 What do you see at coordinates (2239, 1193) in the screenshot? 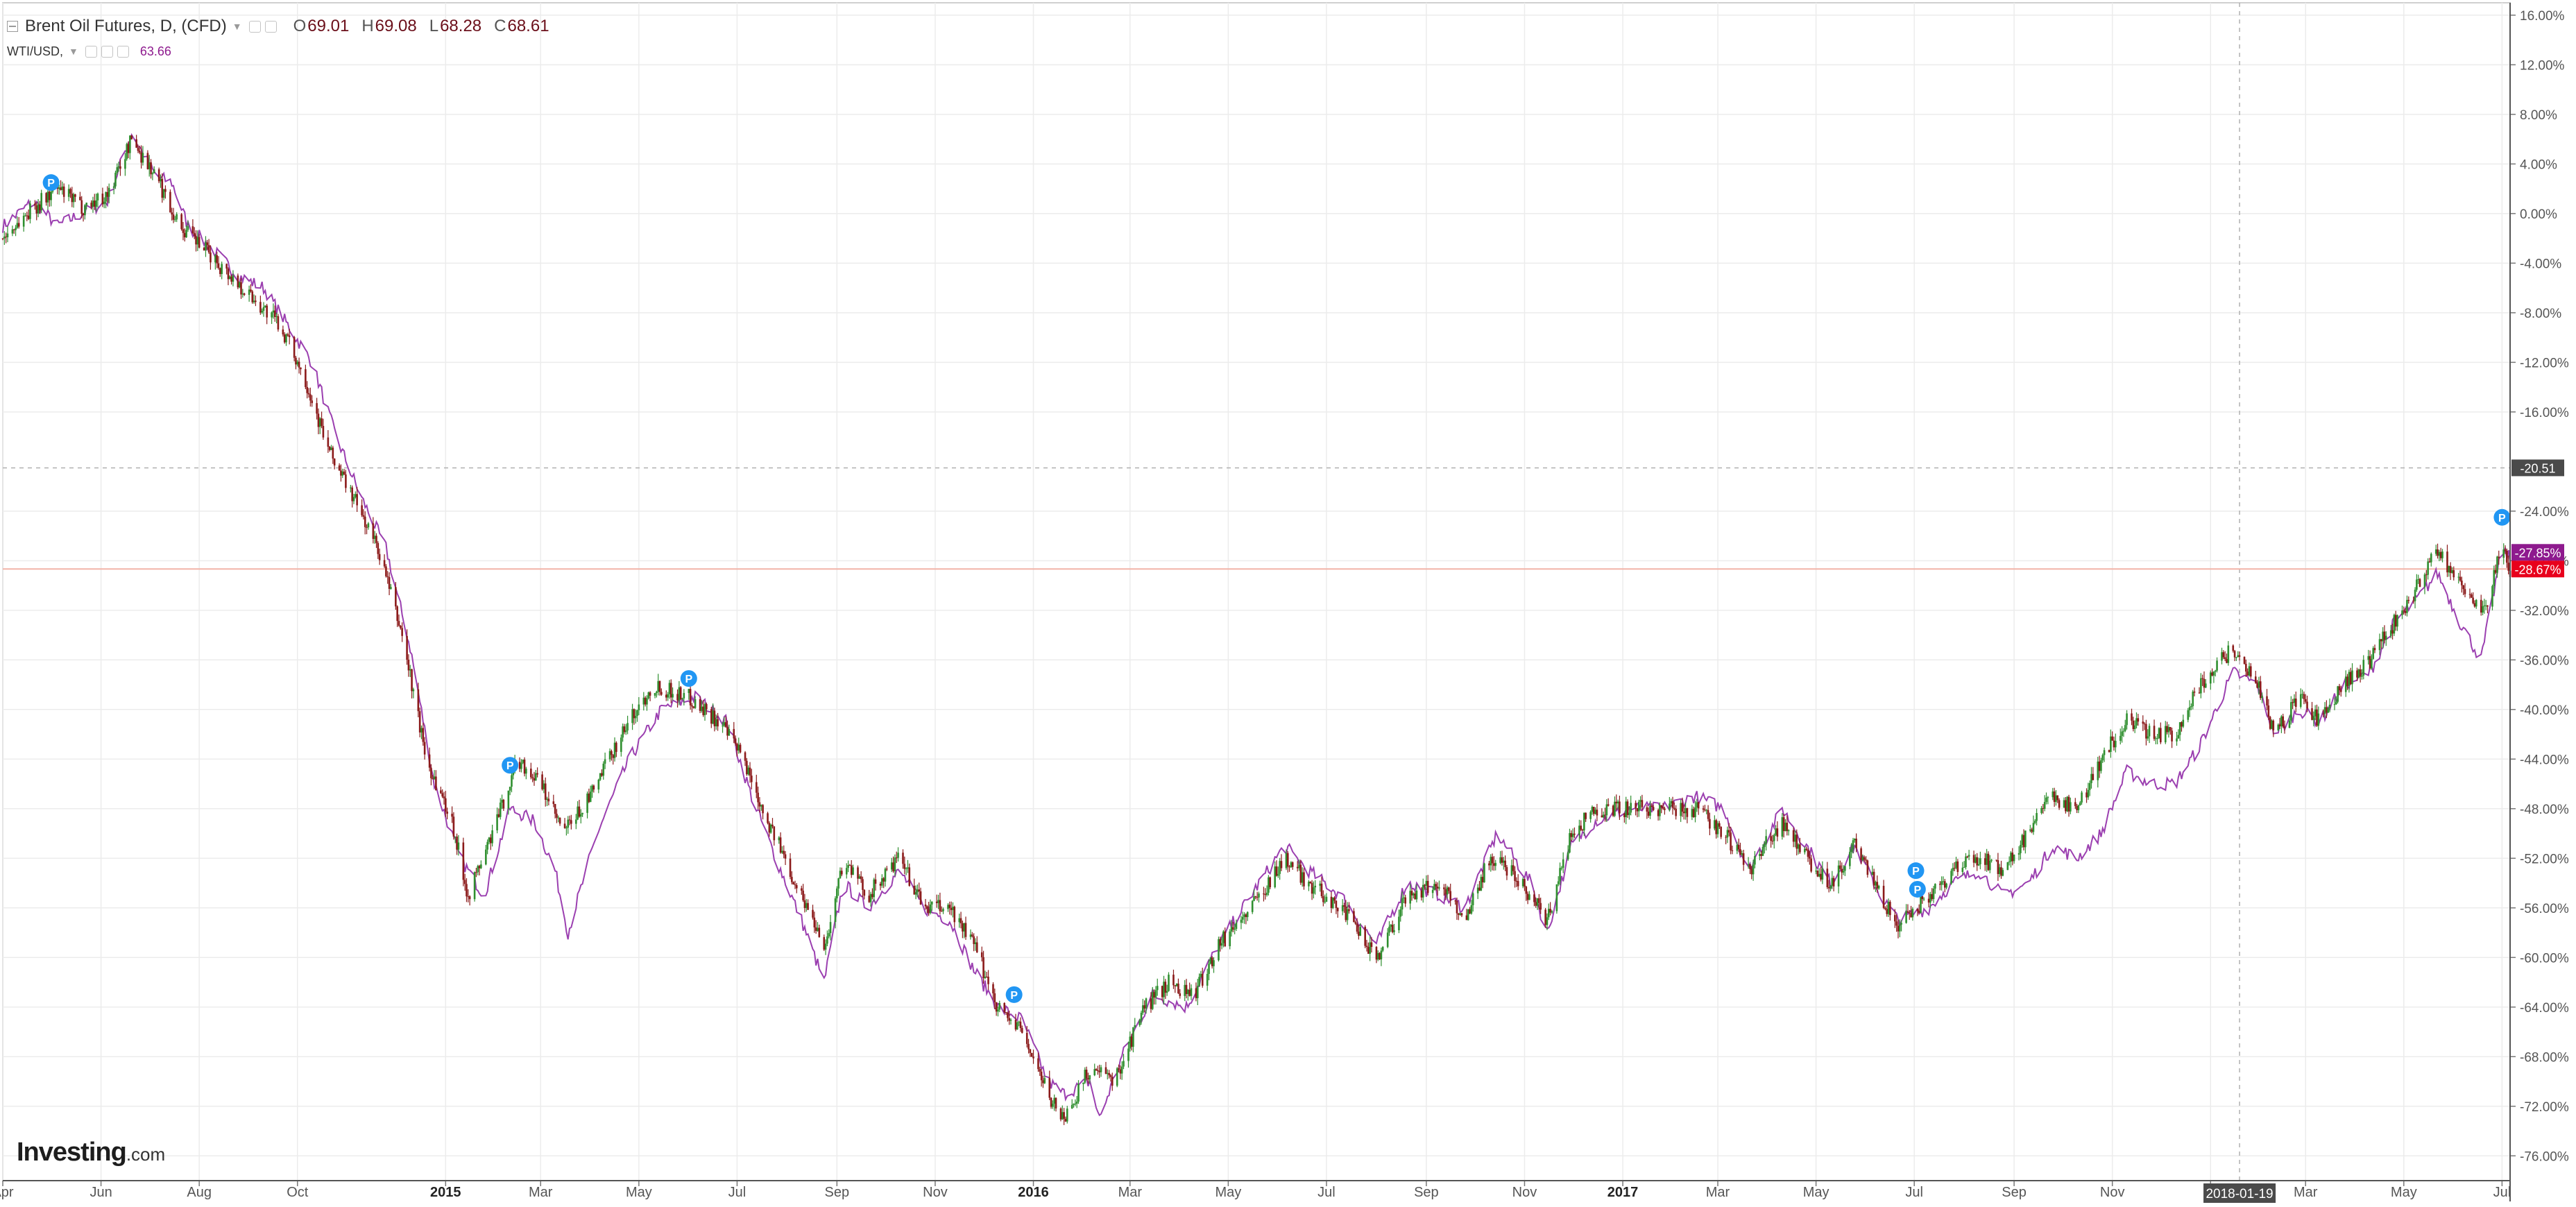
I see `crosshair-date-label: 2018-01-19` at bounding box center [2239, 1193].